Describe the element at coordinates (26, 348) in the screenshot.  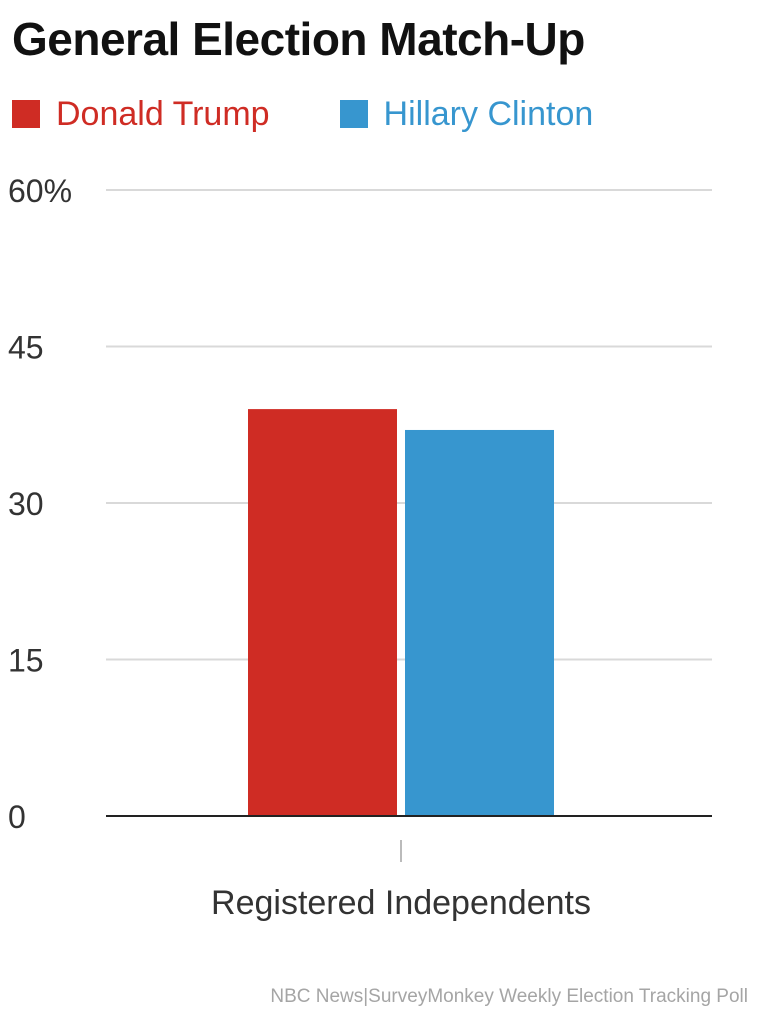
I see `y-tick-label: 45` at that location.